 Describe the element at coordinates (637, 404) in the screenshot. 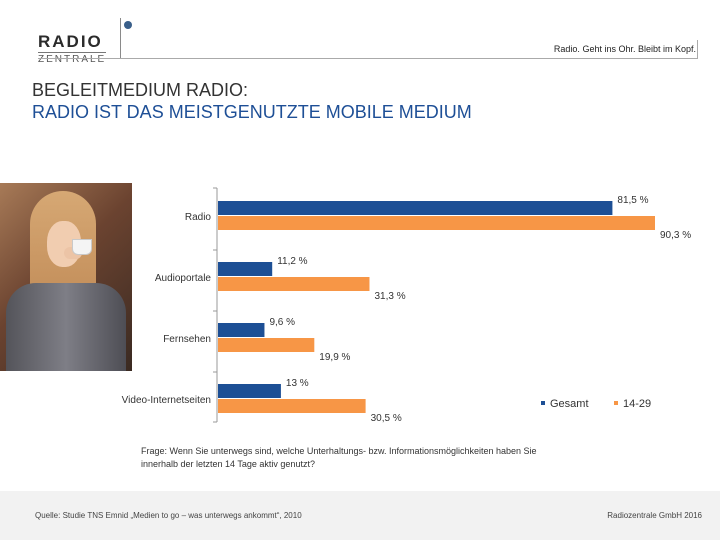

I see `legend-label: 14-29` at that location.